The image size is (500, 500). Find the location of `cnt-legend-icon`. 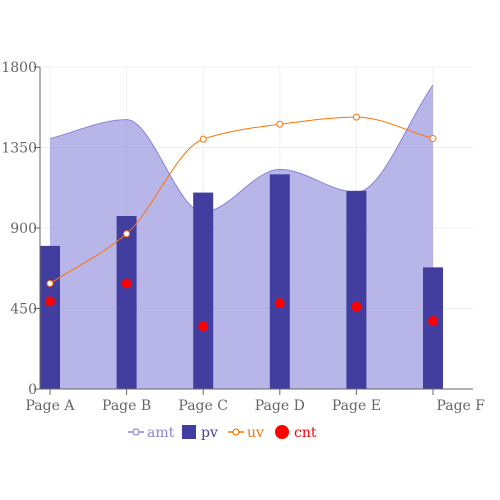

cnt-legend-icon is located at coordinates (282, 432).